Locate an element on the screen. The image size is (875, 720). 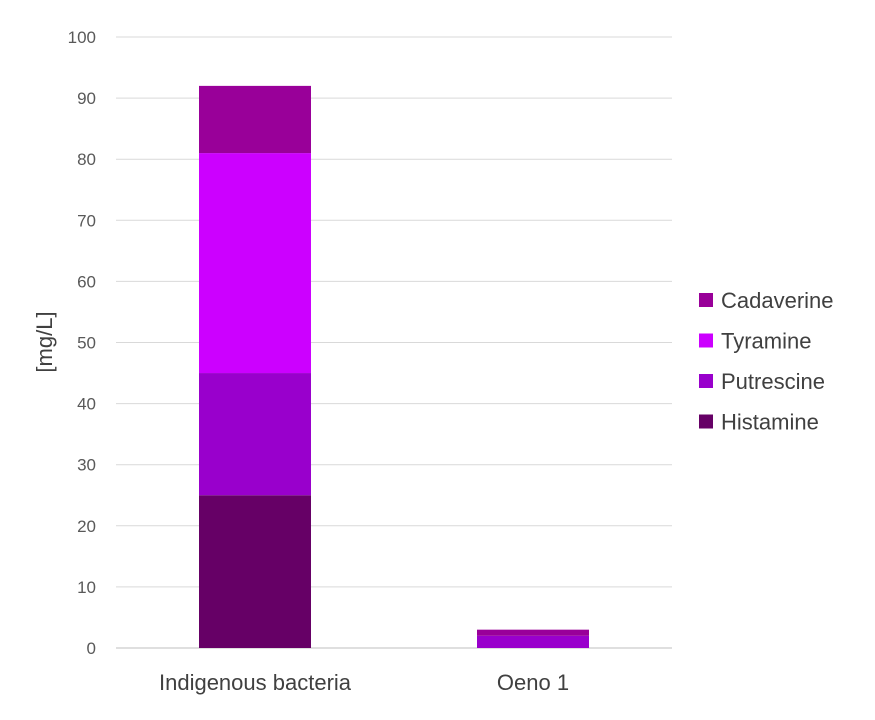
y-axis-title: [mg/L] is located at coordinates (44, 341).